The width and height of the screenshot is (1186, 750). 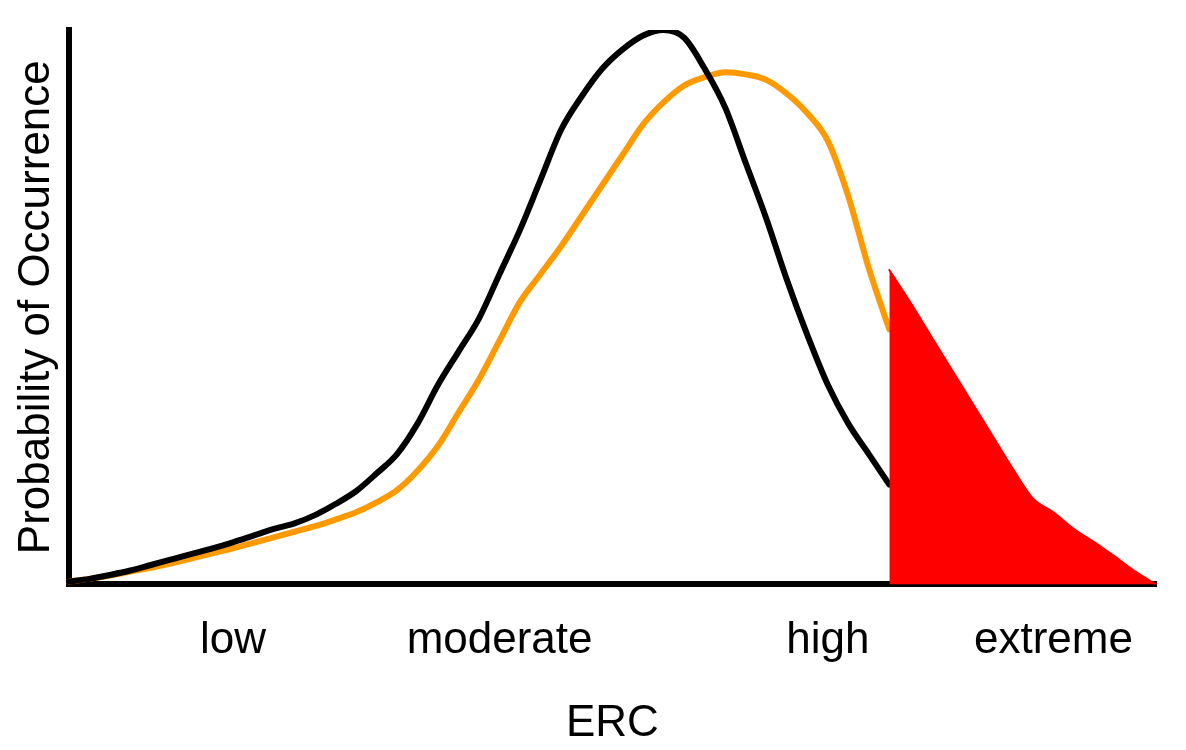 What do you see at coordinates (1053, 637) in the screenshot?
I see `x-tick-label: extreme` at bounding box center [1053, 637].